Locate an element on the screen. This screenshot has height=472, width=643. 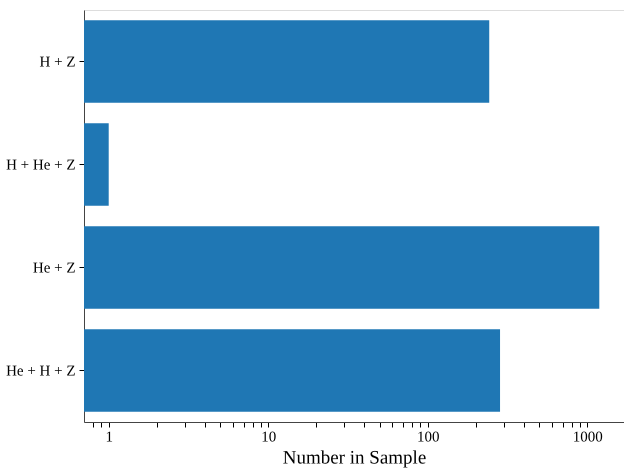
y-tick-label: He + H + Z is located at coordinates (41, 372).